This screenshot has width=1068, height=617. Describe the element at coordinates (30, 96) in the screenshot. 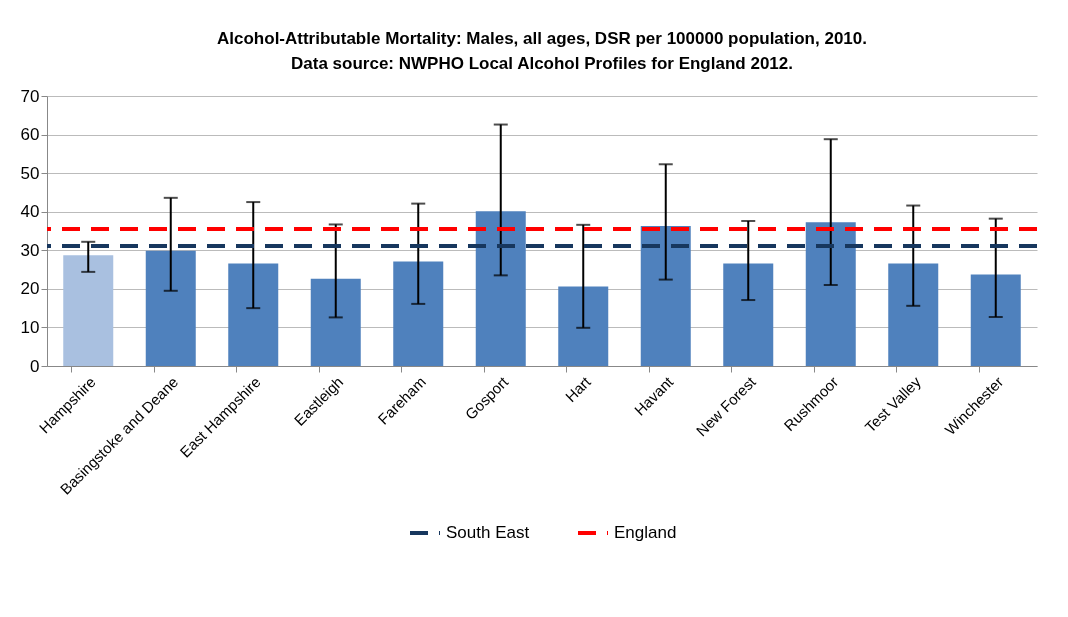

I see `y-tick-label: 70` at that location.